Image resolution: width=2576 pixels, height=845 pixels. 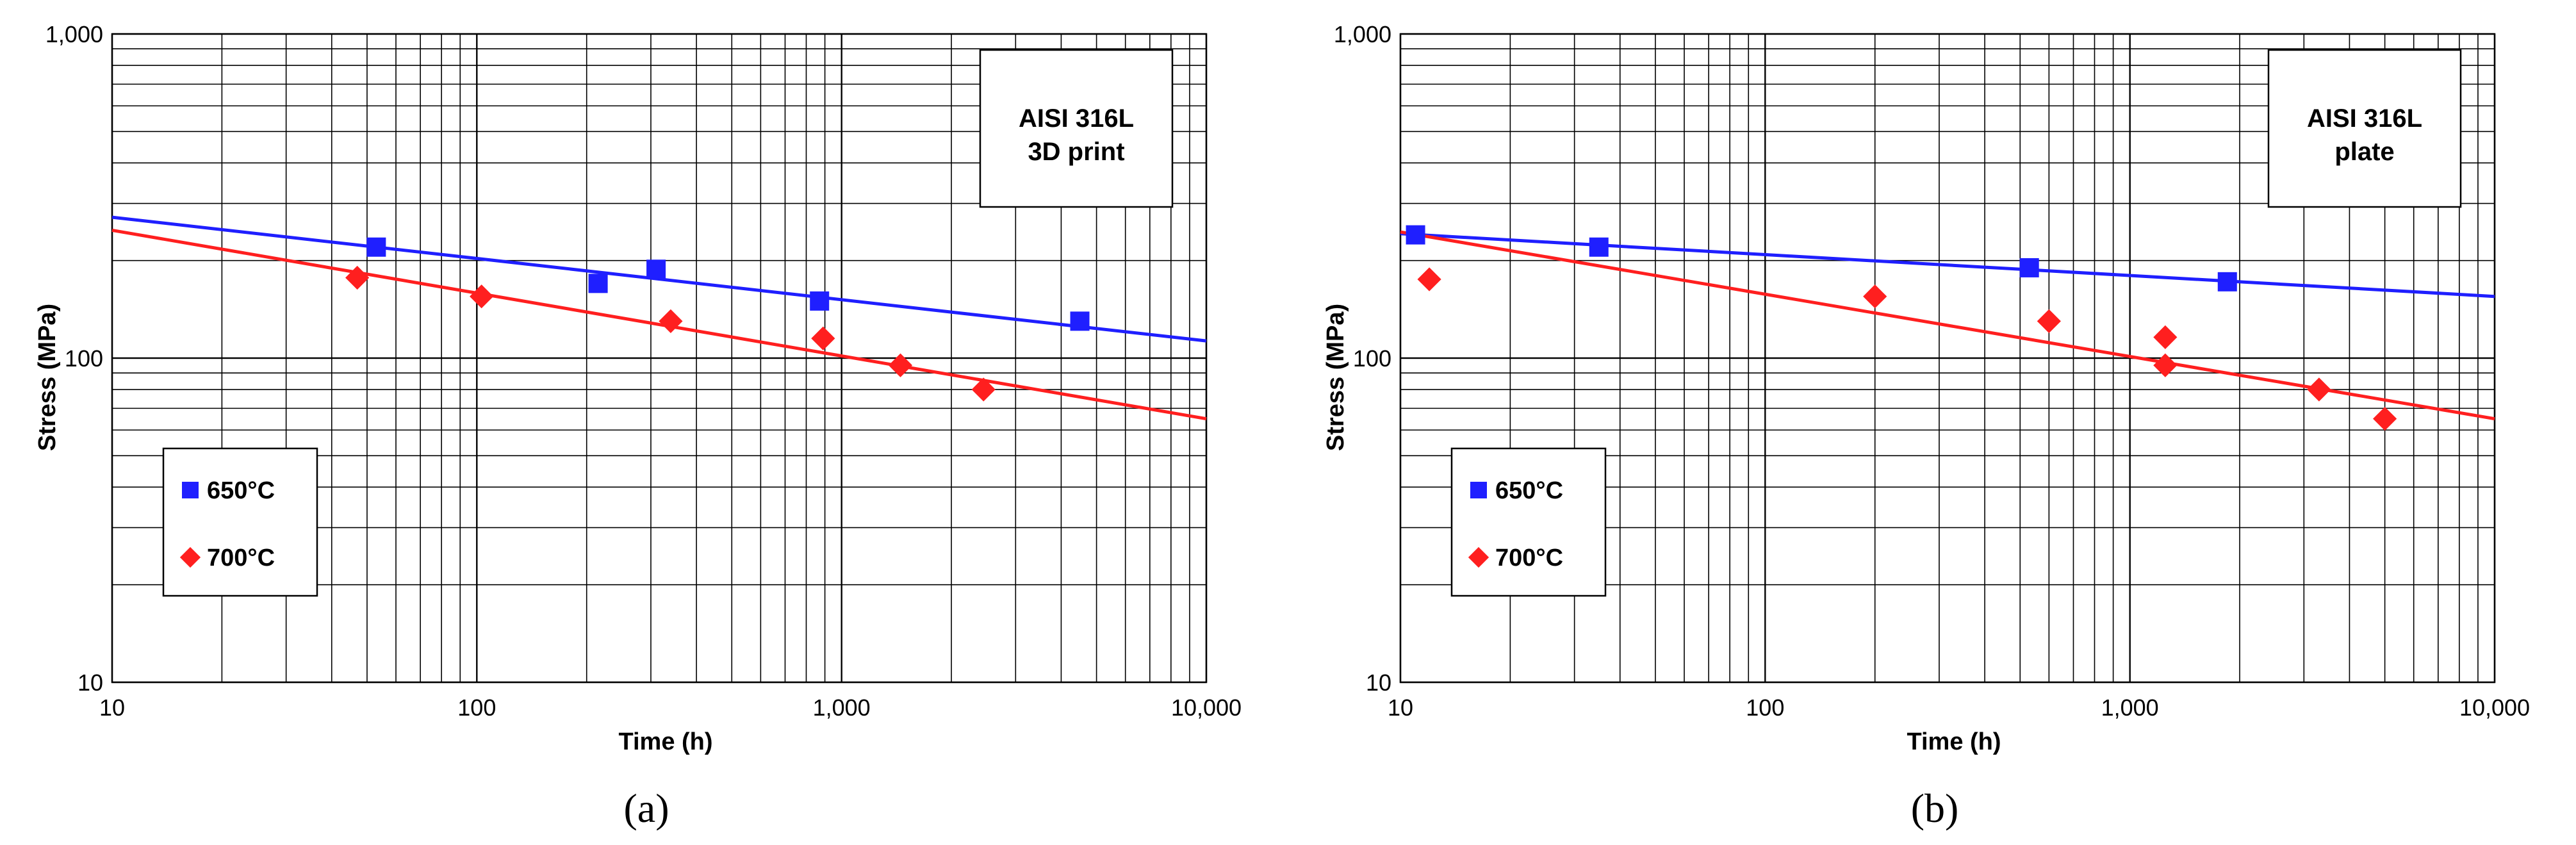 I want to click on panel-label: (b), so click(x=1935, y=808).